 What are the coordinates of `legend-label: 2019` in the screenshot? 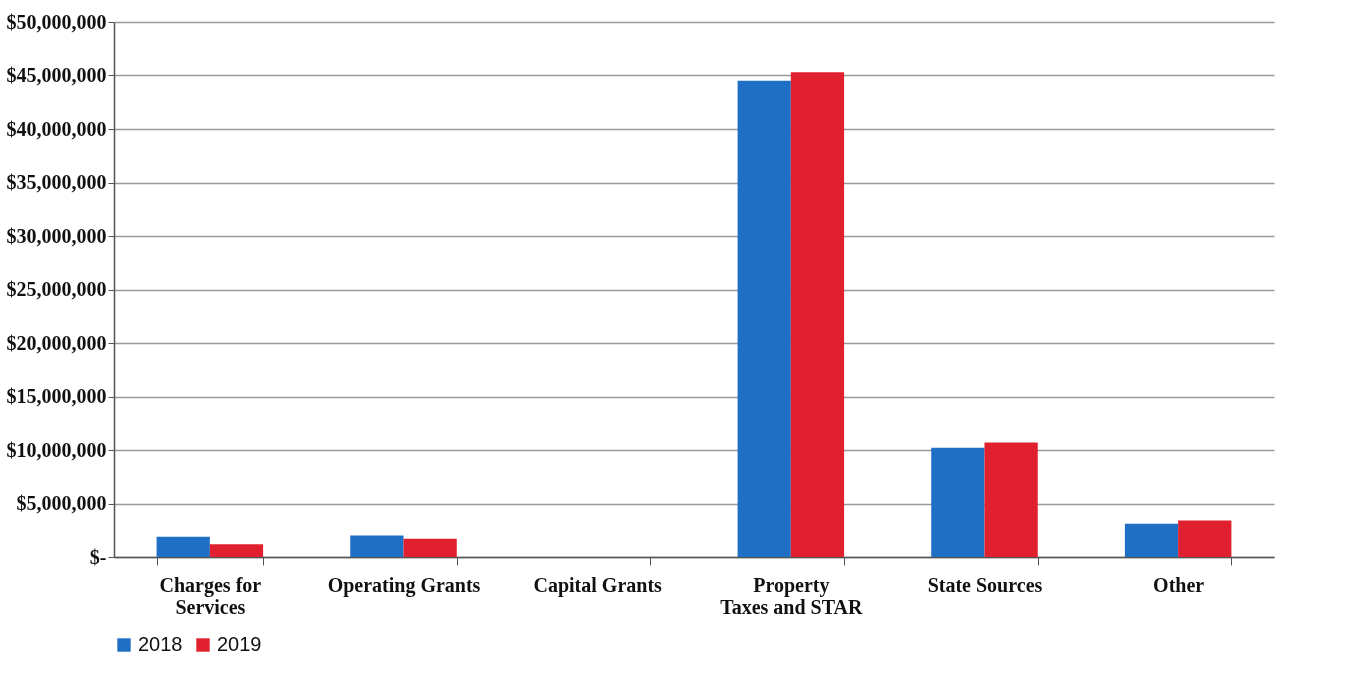 It's located at (239, 644).